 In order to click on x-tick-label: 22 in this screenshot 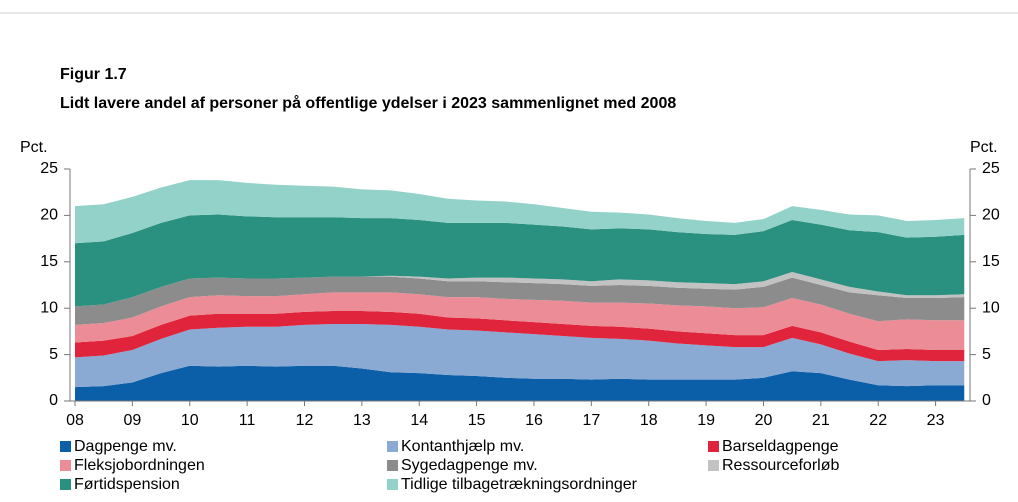, I will do `click(878, 420)`.